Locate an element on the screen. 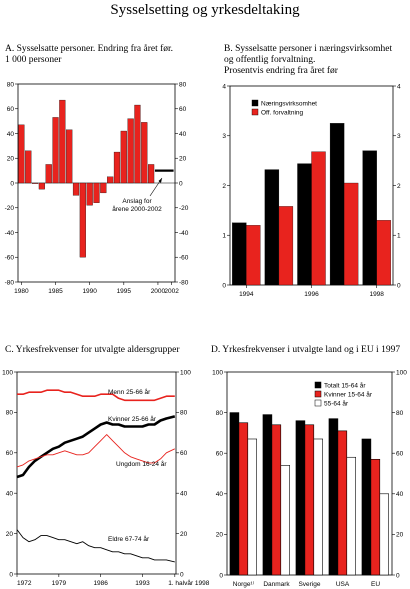  y-tick-label-left-c: 0 is located at coordinates (11, 574).